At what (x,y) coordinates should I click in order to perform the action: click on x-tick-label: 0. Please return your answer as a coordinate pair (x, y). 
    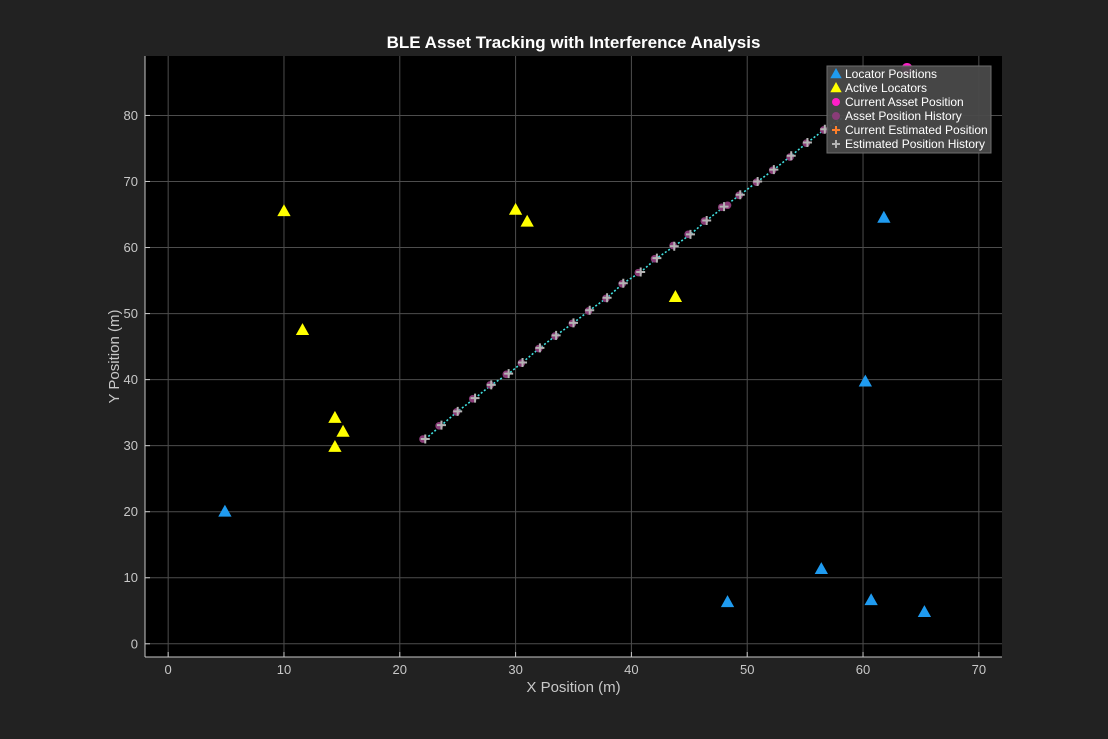
    Looking at the image, I should click on (168, 669).